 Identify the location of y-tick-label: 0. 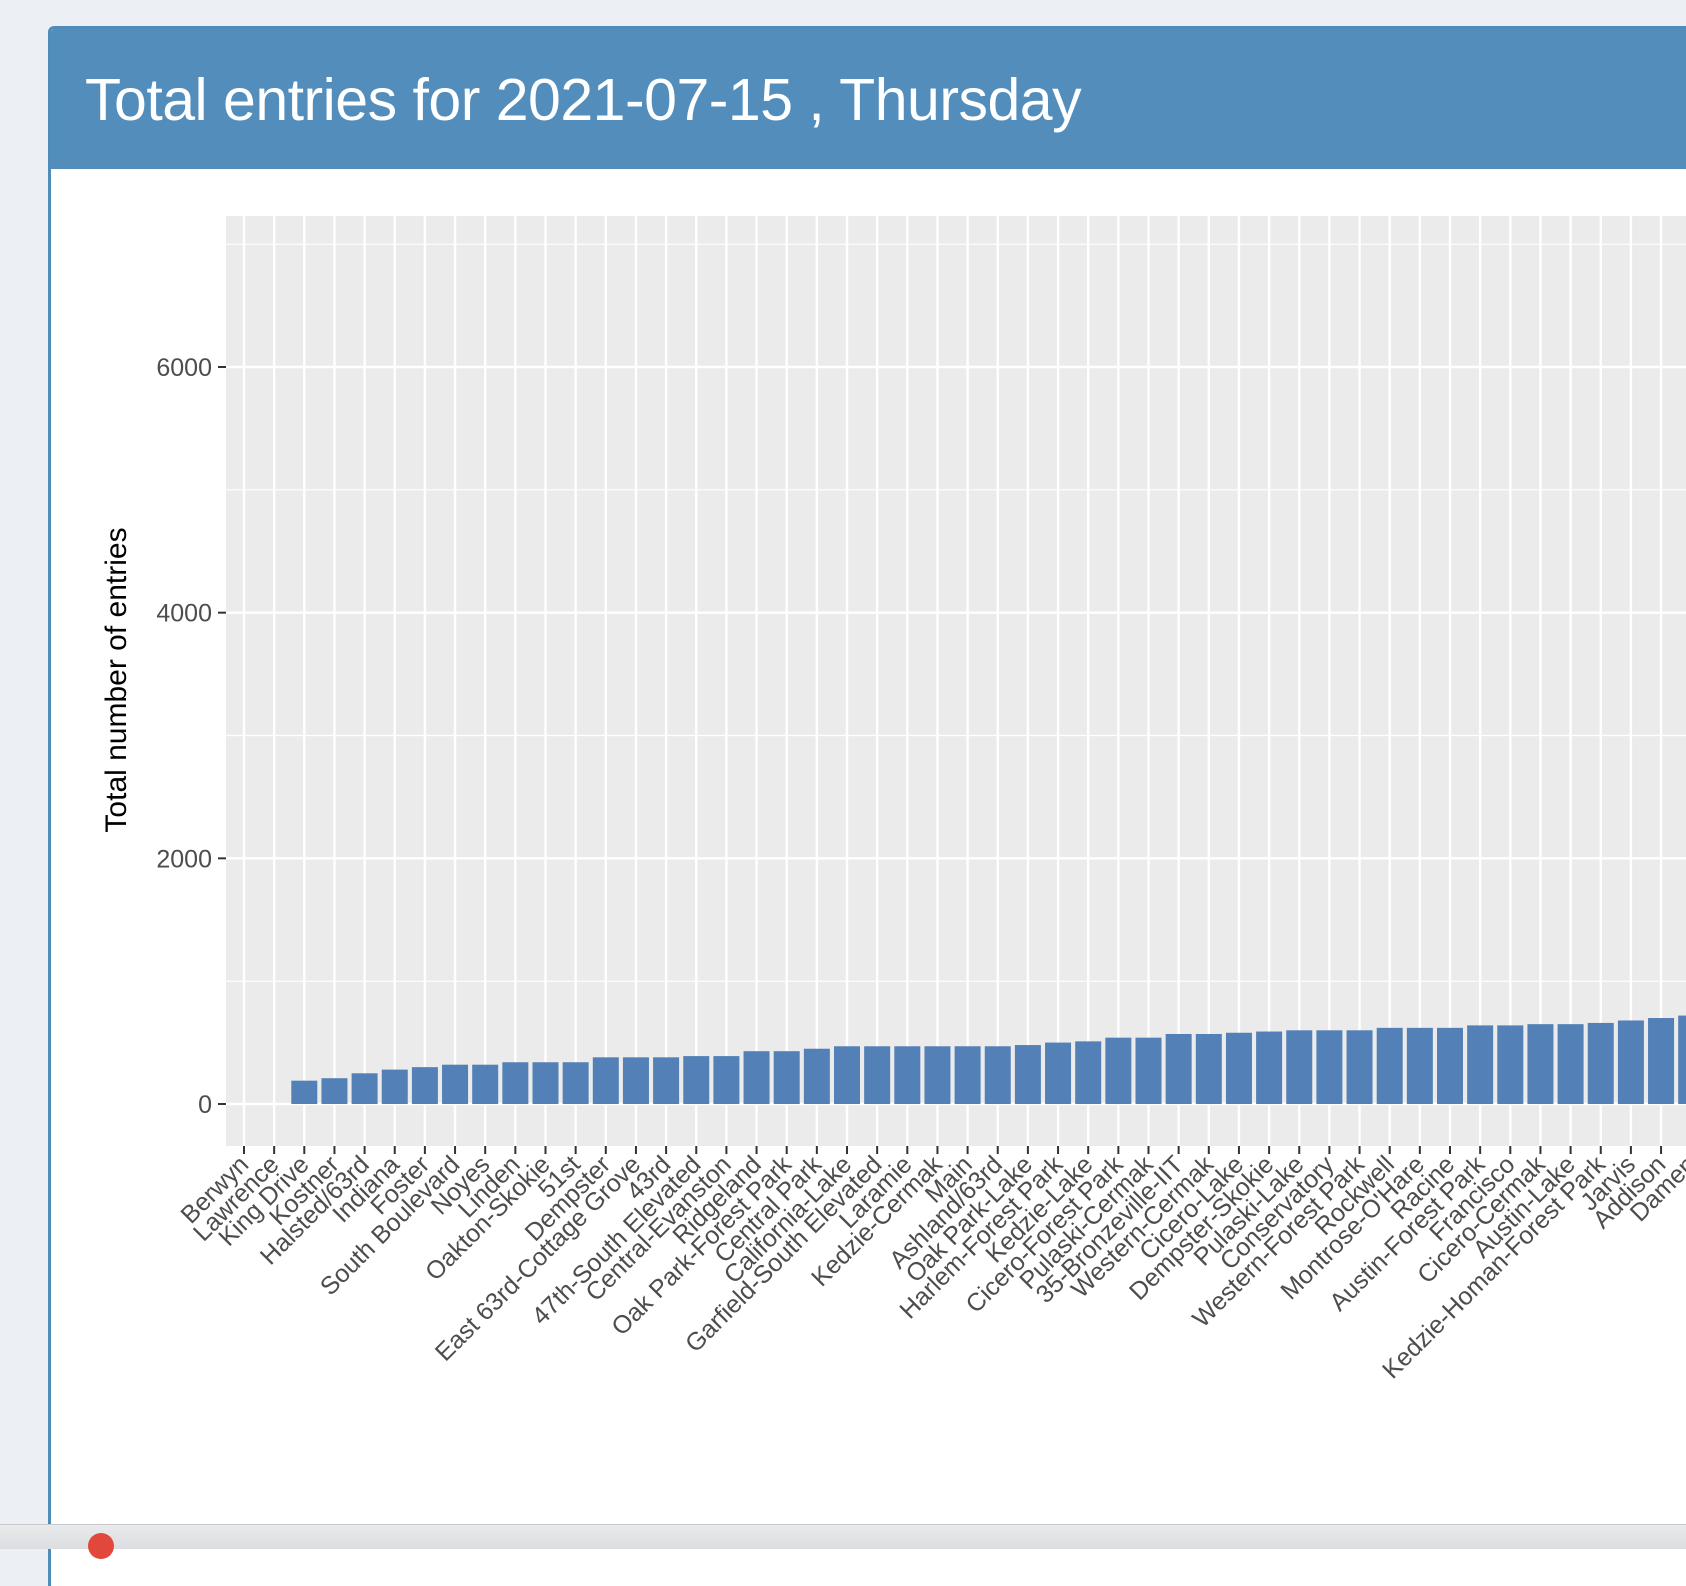
(205, 1105).